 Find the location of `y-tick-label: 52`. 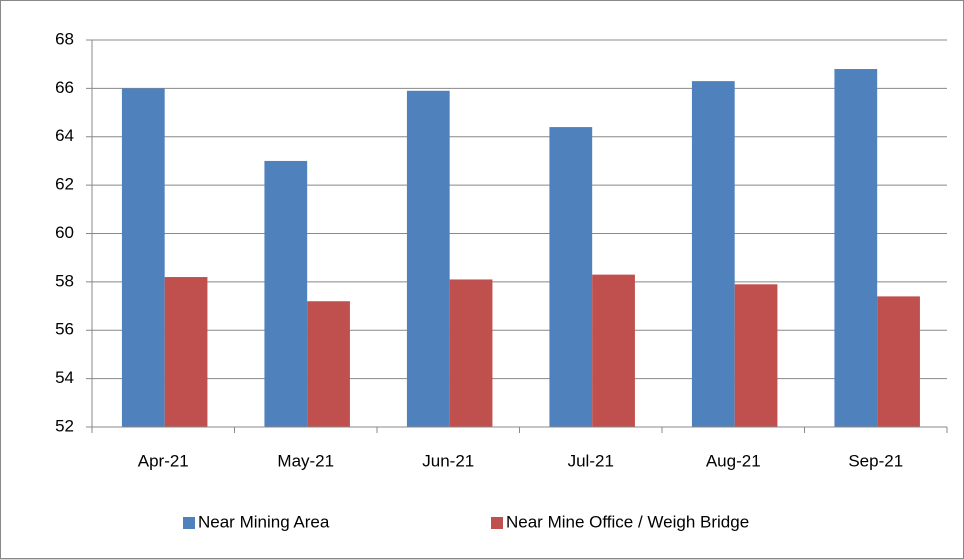

y-tick-label: 52 is located at coordinates (64, 425).